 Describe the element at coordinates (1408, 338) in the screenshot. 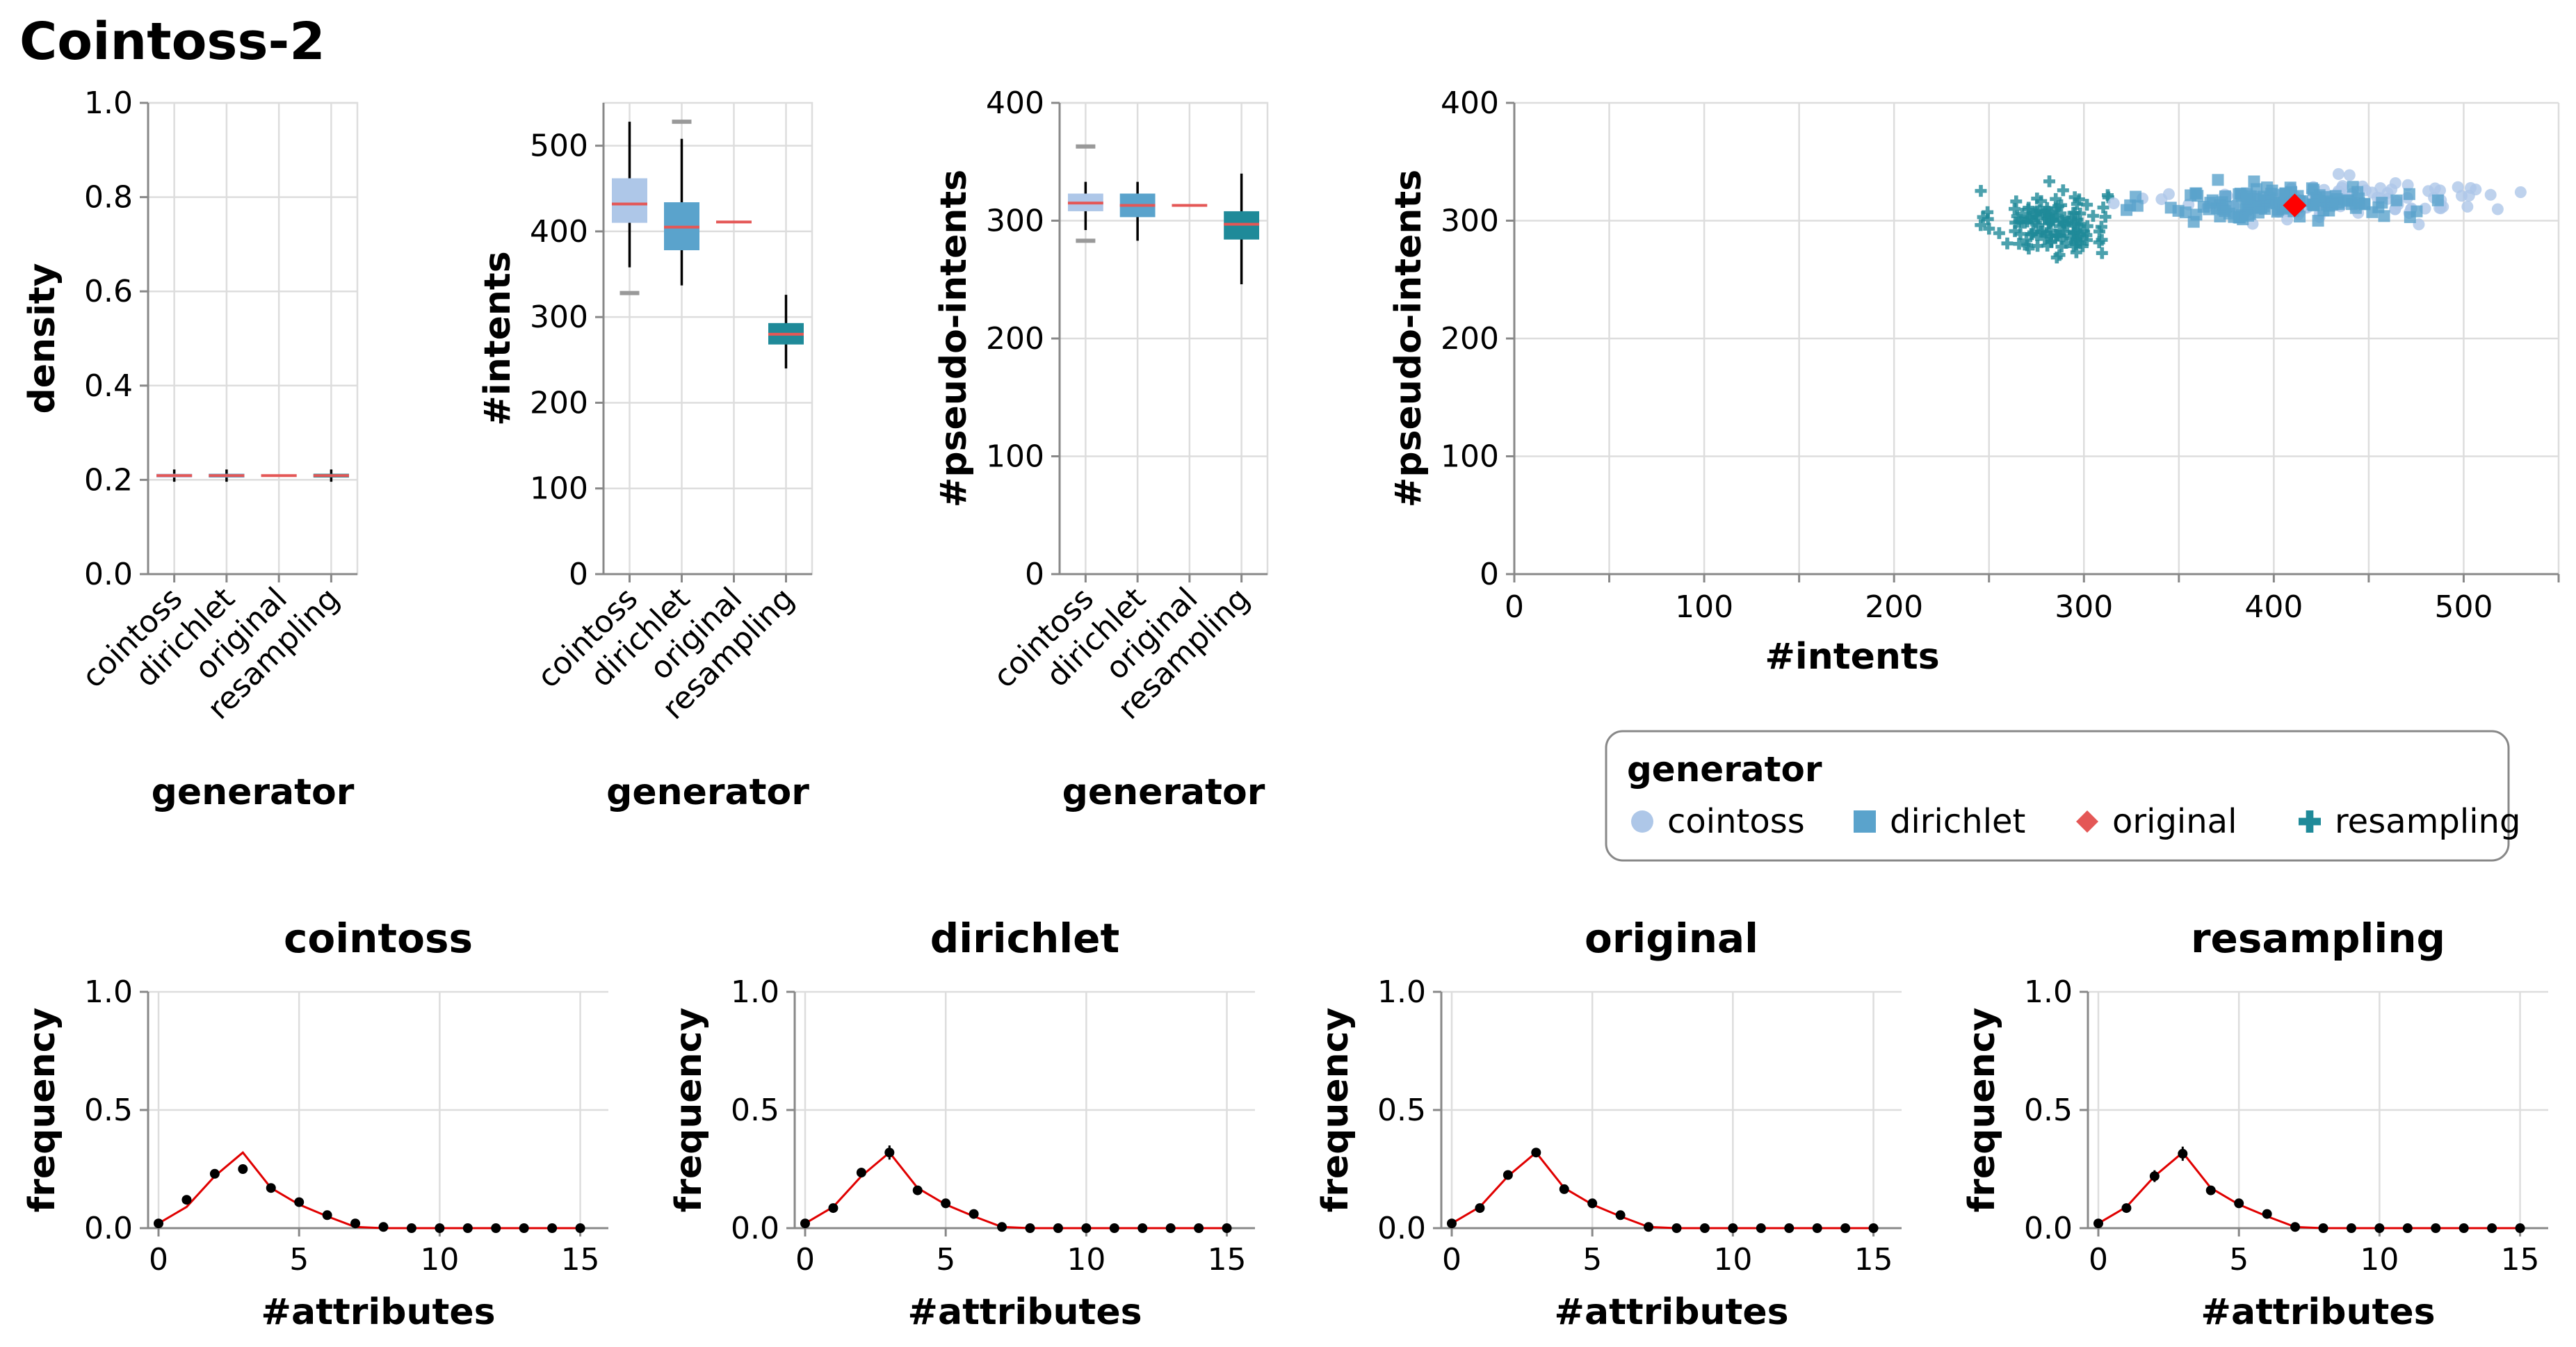

I see `y-axis-title: #pseudo-intents` at that location.